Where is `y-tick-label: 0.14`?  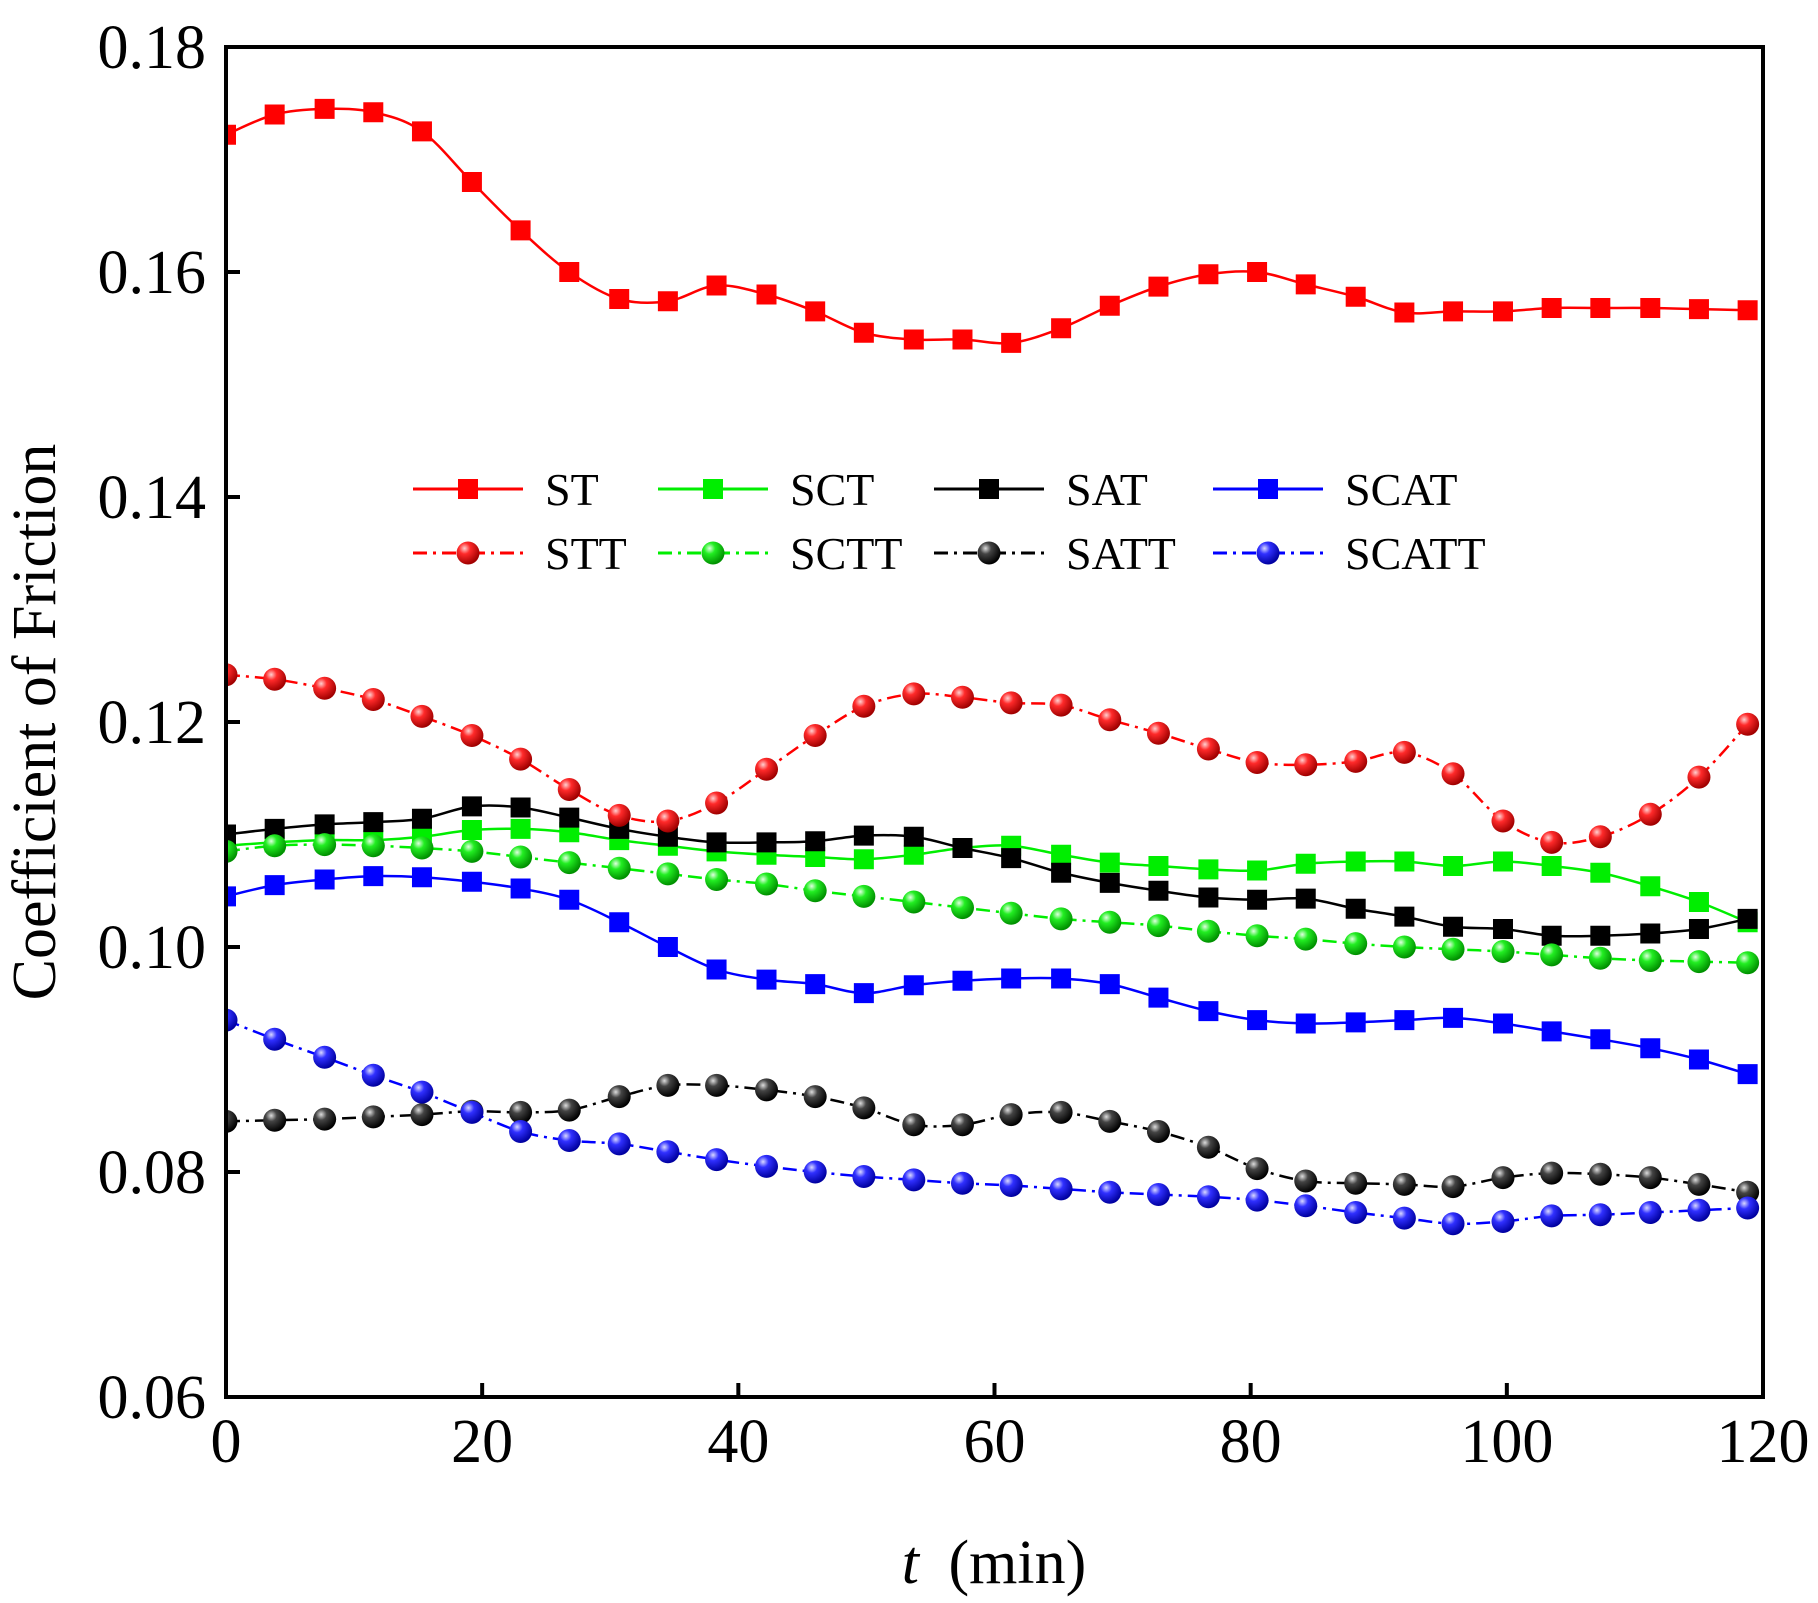
y-tick-label: 0.14 is located at coordinates (152, 498).